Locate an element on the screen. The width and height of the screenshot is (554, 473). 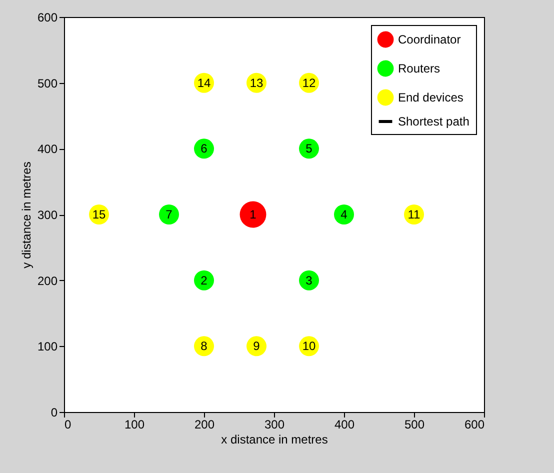
y-tick-label: 0 is located at coordinates (54, 413).